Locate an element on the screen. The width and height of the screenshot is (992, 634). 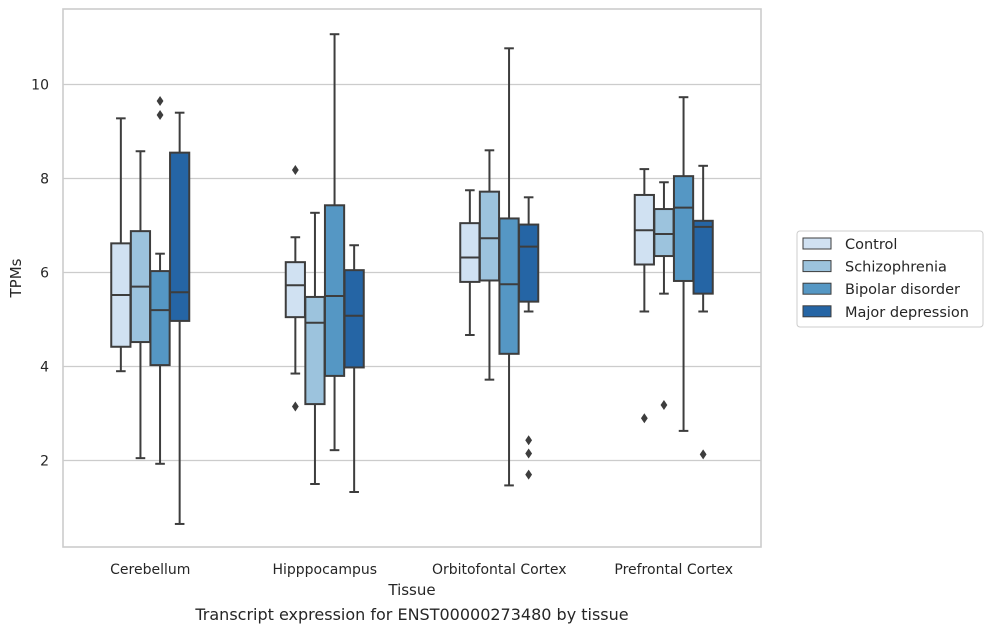
x-tick-label: Cerebellum is located at coordinates (150, 570).